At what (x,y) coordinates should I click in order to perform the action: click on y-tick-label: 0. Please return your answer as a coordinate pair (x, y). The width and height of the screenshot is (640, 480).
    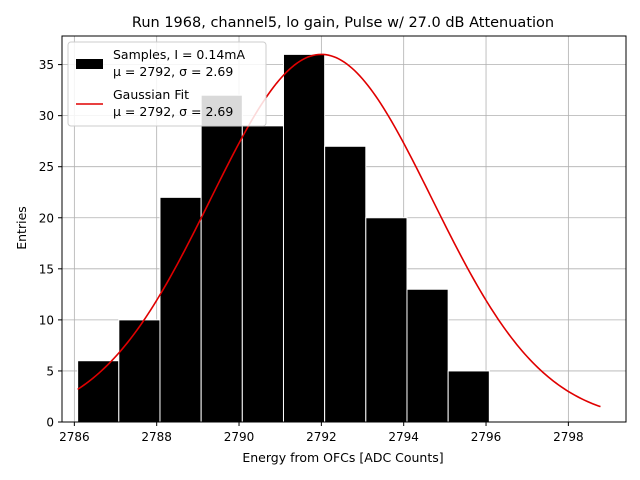
    Looking at the image, I should click on (50, 423).